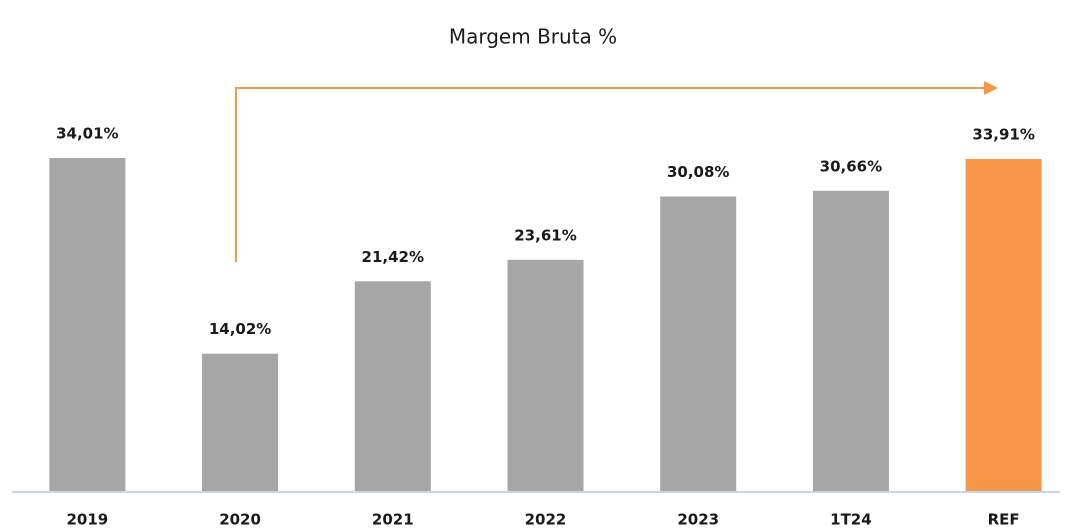 This screenshot has width=1067, height=530. Describe the element at coordinates (545, 235) in the screenshot. I see `value-label: 23,61%` at that location.